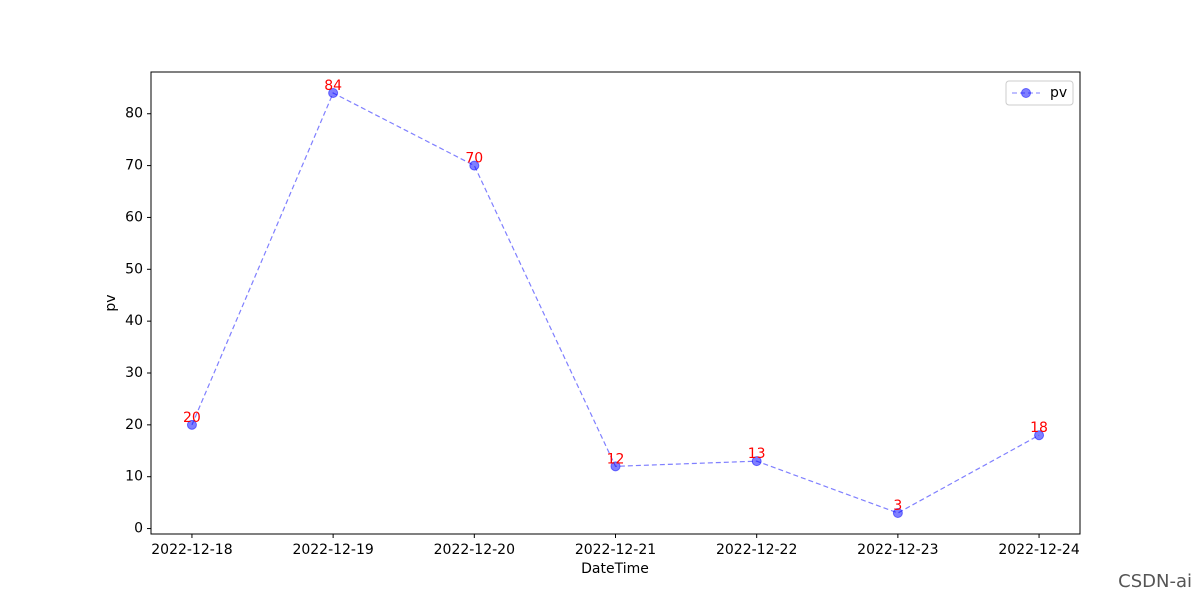 The width and height of the screenshot is (1200, 600). What do you see at coordinates (615, 550) in the screenshot?
I see `x-tick-label: 2022-12-21` at bounding box center [615, 550].